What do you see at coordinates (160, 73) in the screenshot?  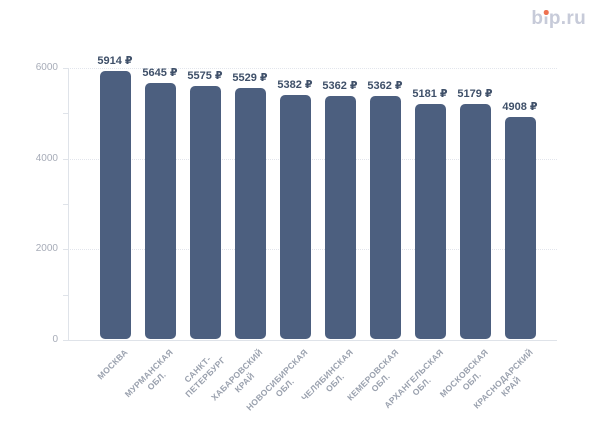 I see `bar-value-label: 5645 ₽` at bounding box center [160, 73].